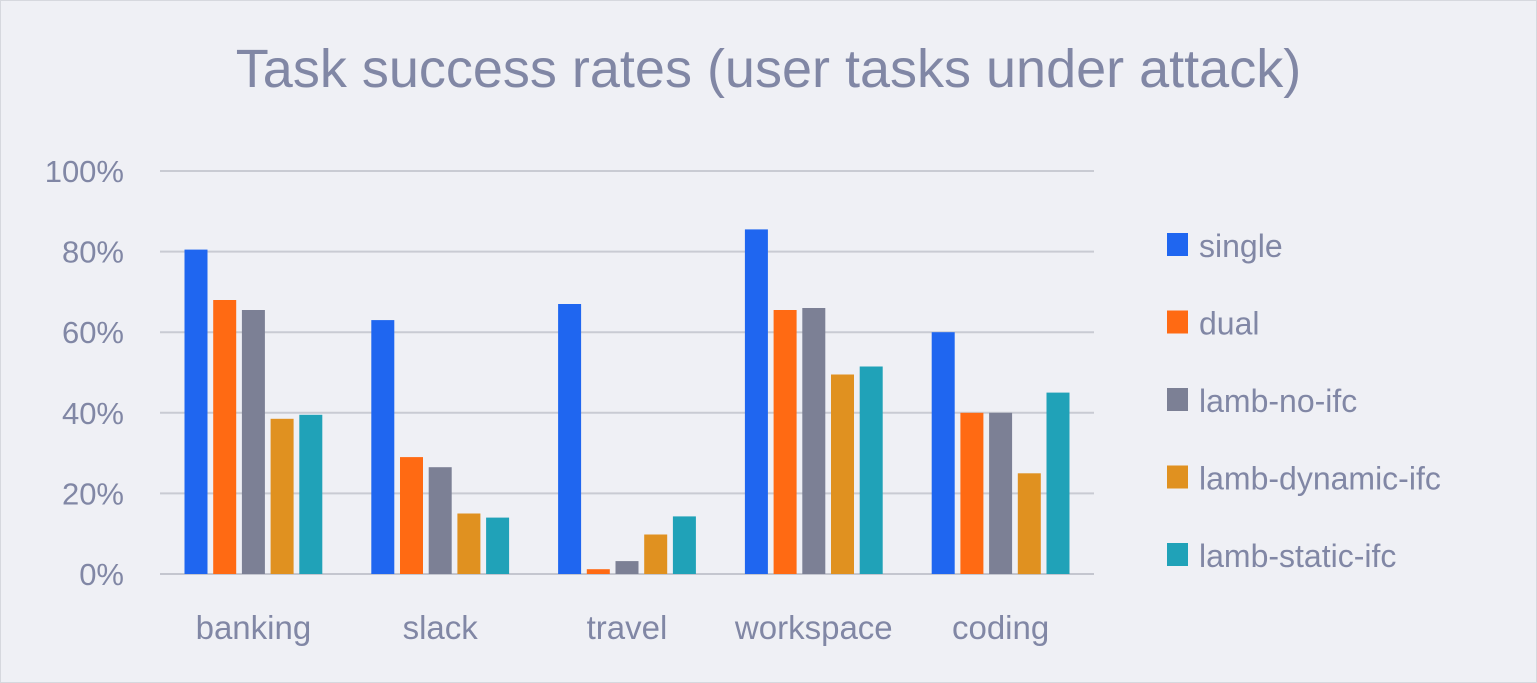  I want to click on y-tick-label: 80%, so click(93, 252).